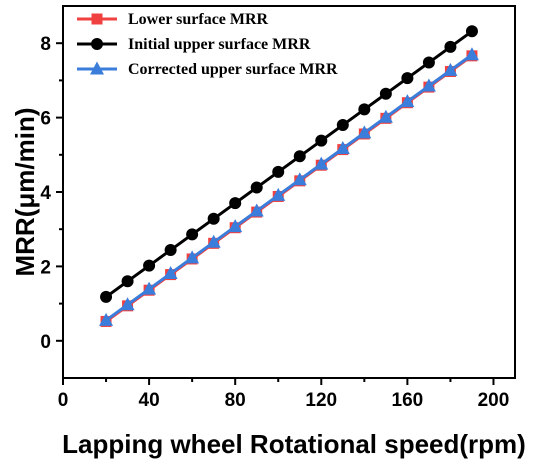 The image size is (550, 472). I want to click on y-tick-label: 6, so click(45, 119).